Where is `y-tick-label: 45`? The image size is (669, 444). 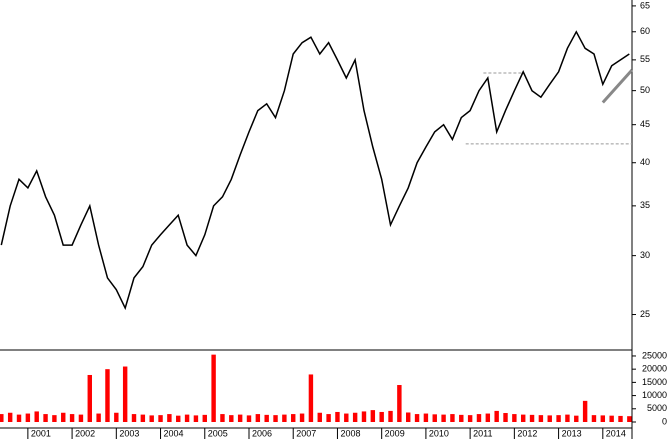
y-tick-label: 45 is located at coordinates (645, 124).